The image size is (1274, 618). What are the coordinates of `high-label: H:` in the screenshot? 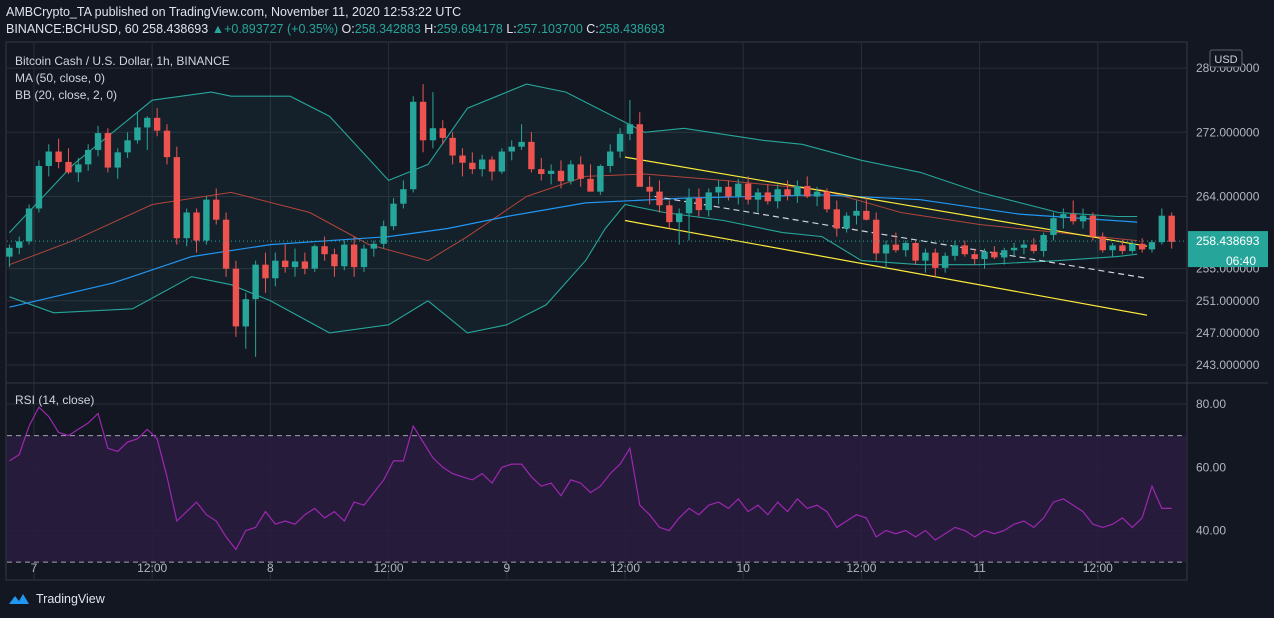 It's located at (430, 29).